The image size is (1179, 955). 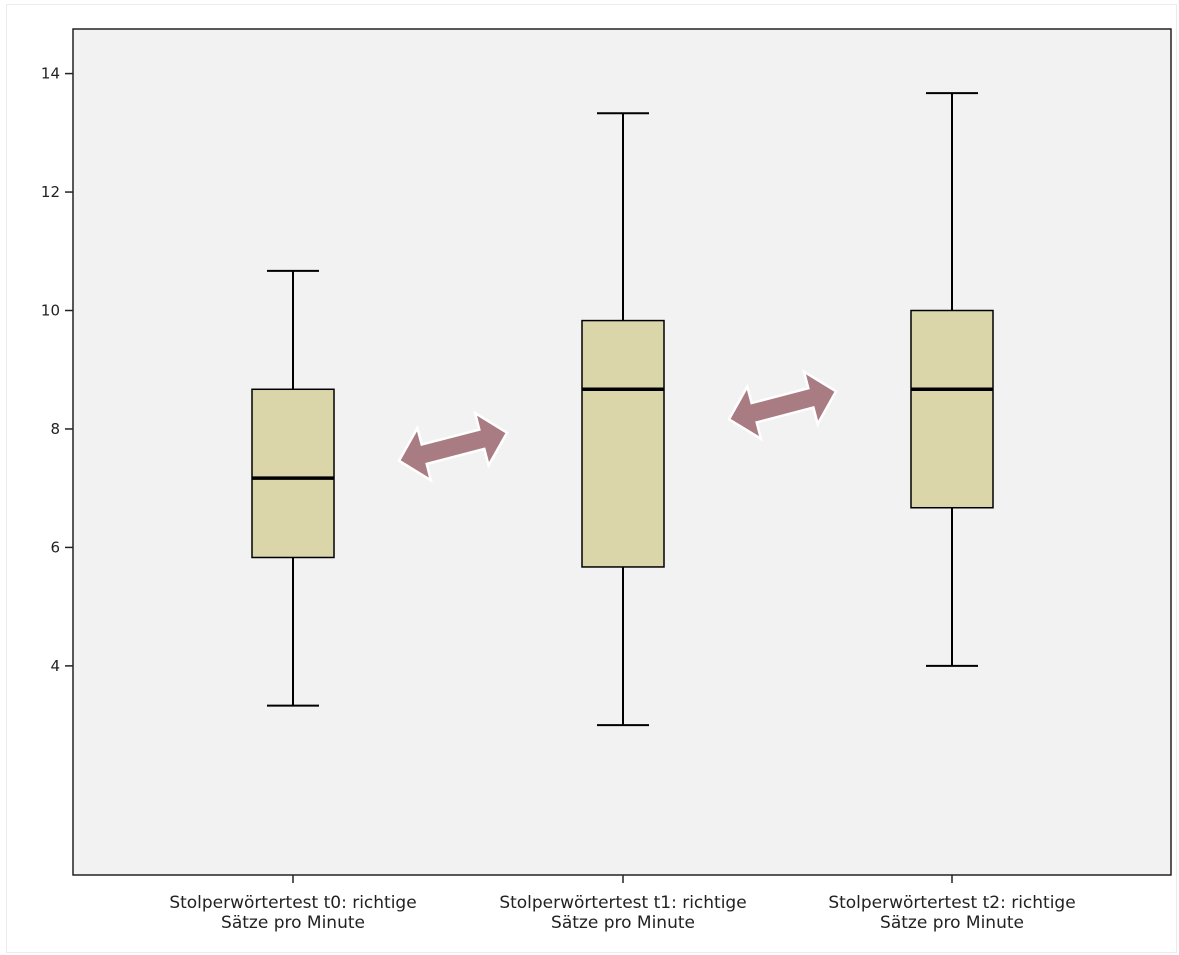 I want to click on y-tick-label: 6, so click(x=55, y=547).